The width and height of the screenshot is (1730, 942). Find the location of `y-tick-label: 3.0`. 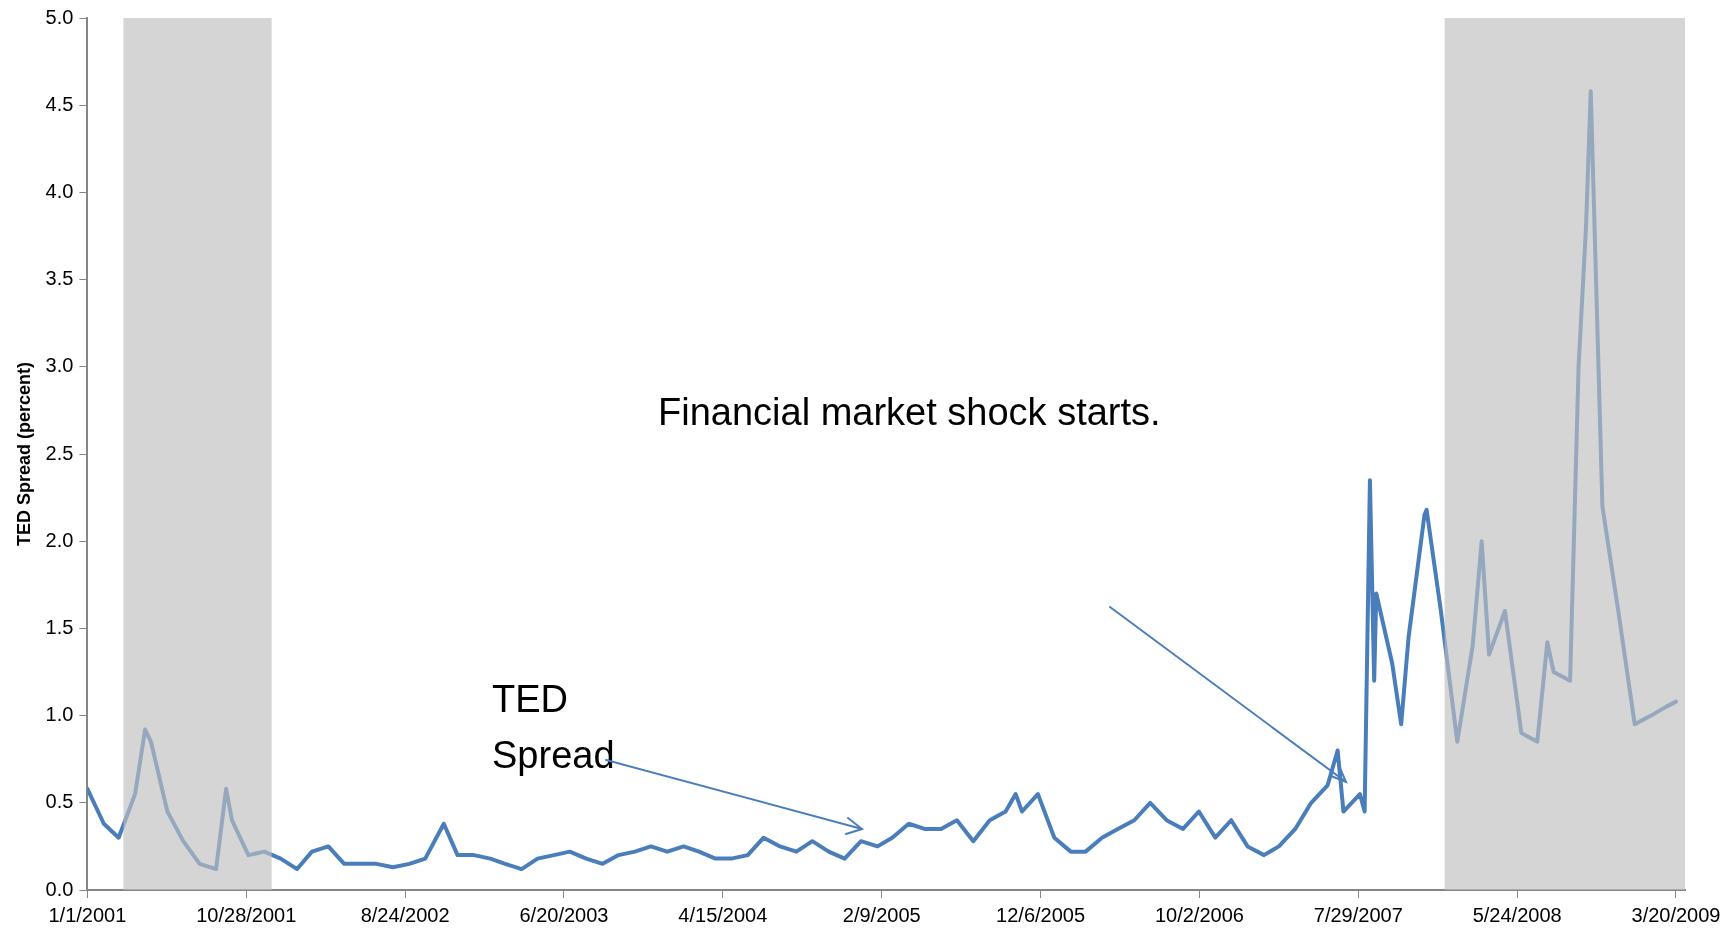

y-tick-label: 3.0 is located at coordinates (59, 365).